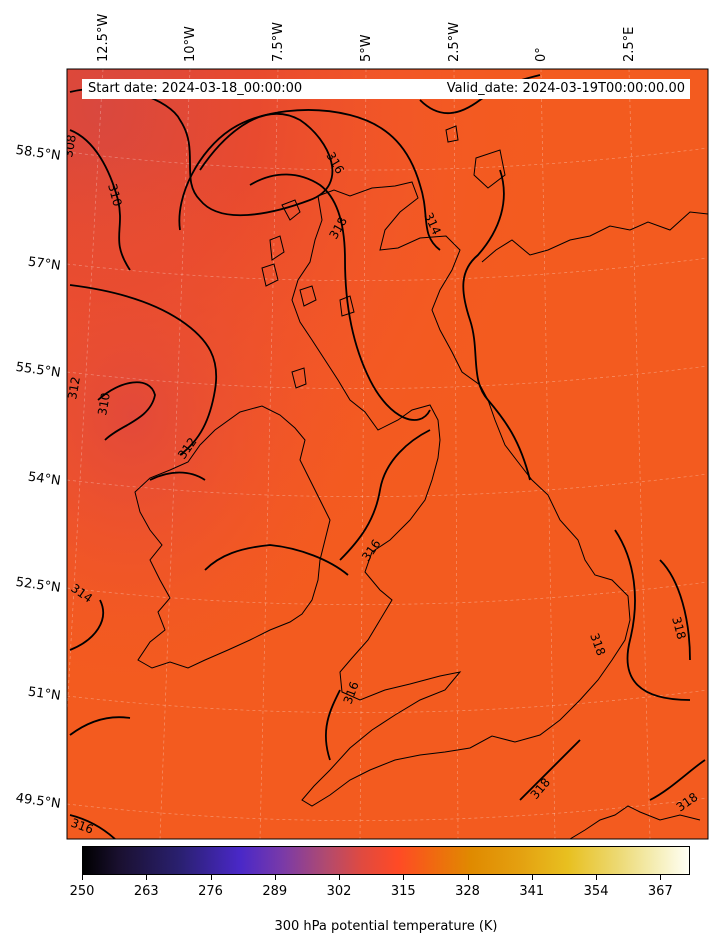 The image size is (716, 949). What do you see at coordinates (565, 88) in the screenshot?
I see `valid-date-label: Valid_date: 2024-03-19T00:00:00.00` at bounding box center [565, 88].